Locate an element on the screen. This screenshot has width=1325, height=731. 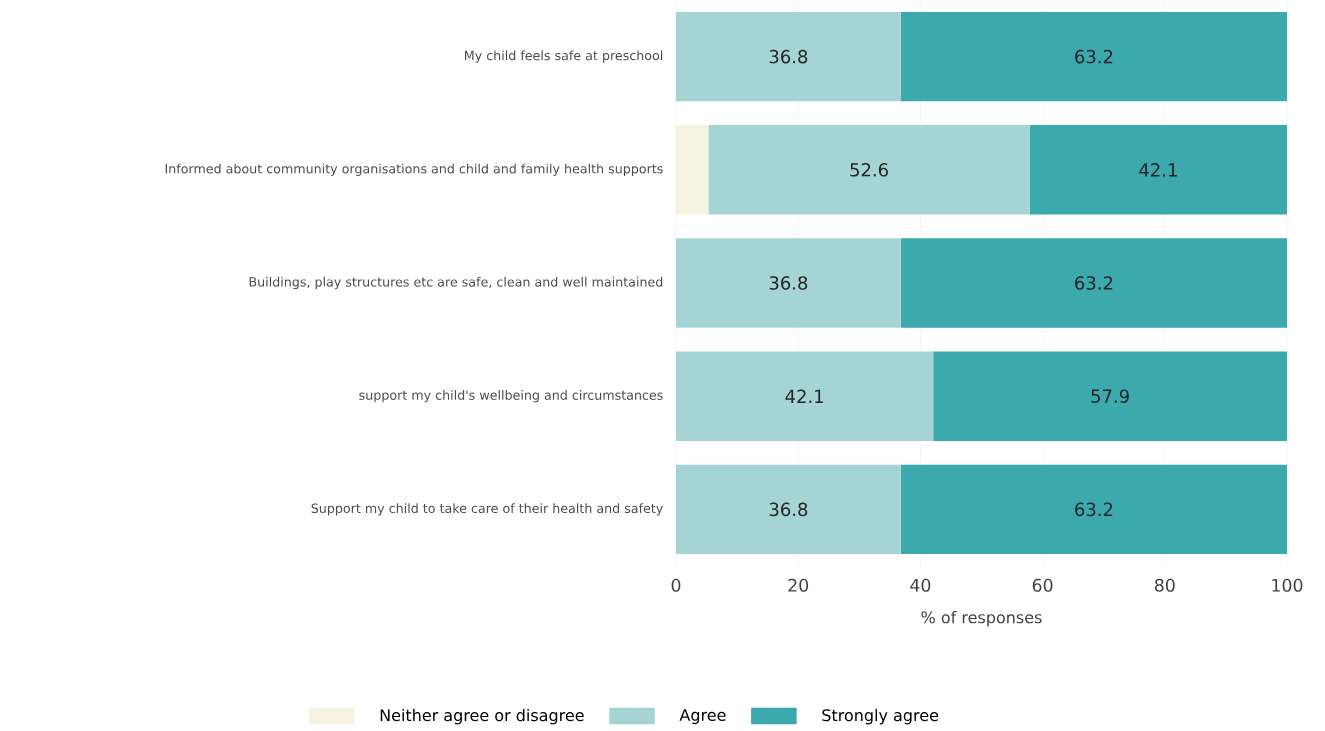
legend-label: Neither agree or disagree is located at coordinates (482, 716).